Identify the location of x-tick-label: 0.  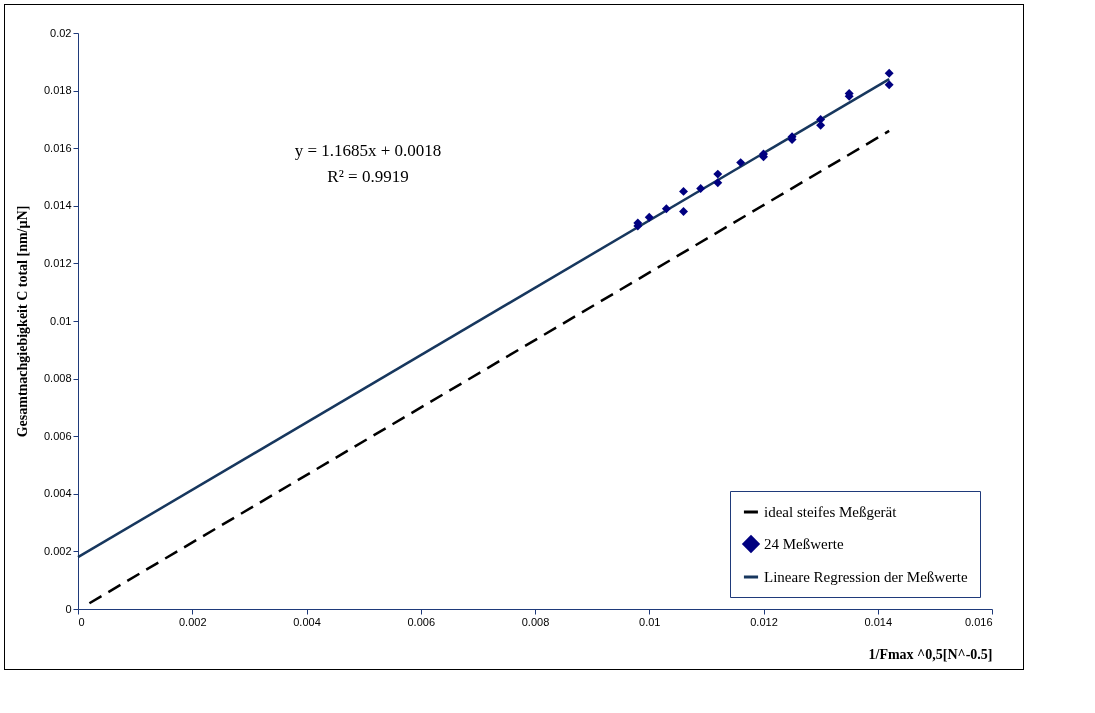
(81, 621).